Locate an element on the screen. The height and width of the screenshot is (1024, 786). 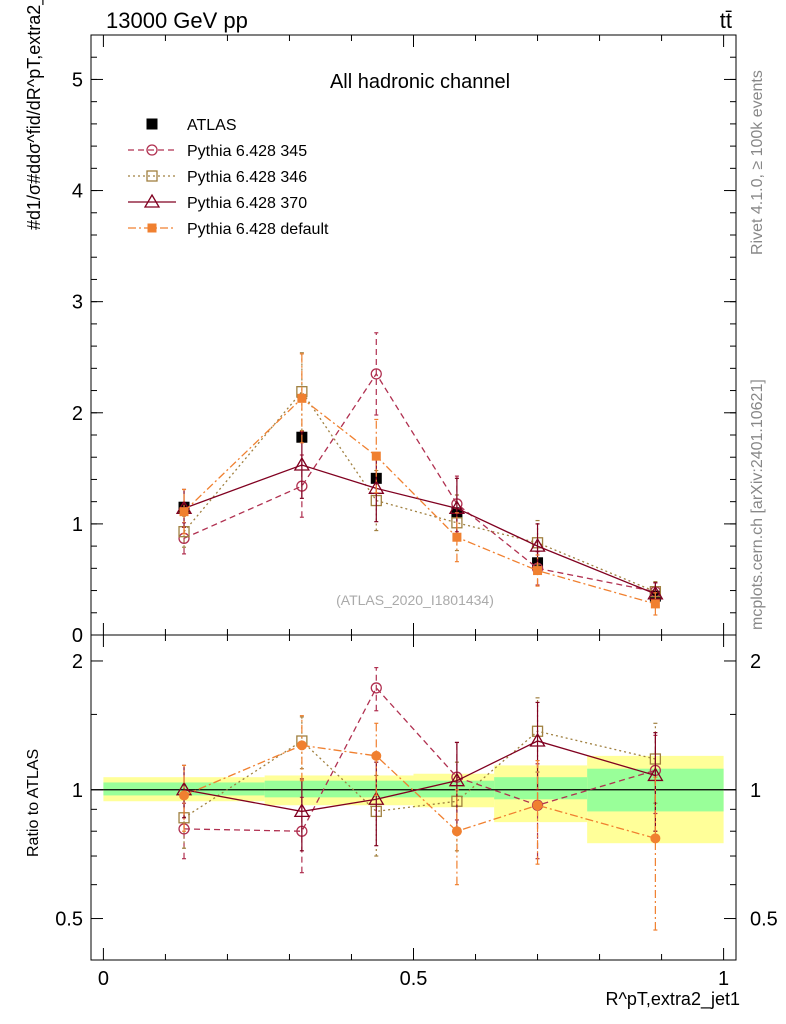
legend-item: ATLAS is located at coordinates (191, 125).